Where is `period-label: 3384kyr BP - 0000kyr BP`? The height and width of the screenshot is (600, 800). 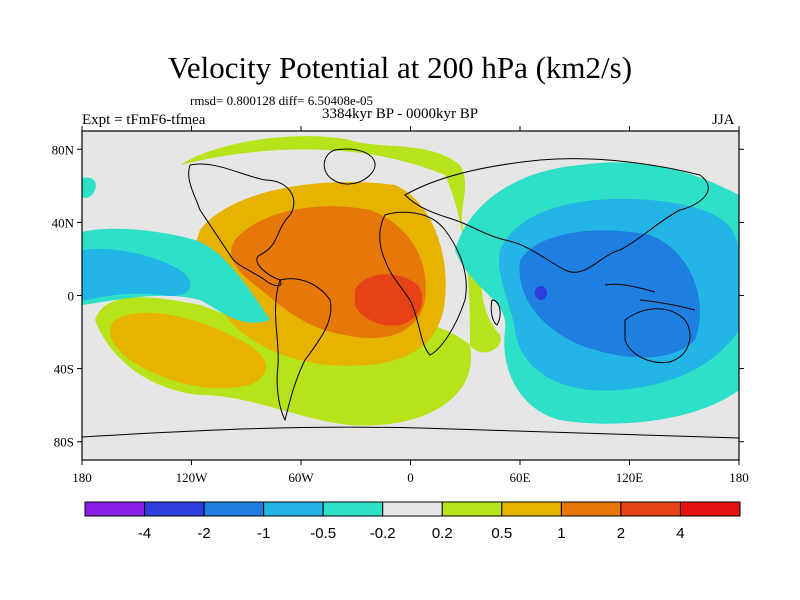 period-label: 3384kyr BP - 0000kyr BP is located at coordinates (400, 114).